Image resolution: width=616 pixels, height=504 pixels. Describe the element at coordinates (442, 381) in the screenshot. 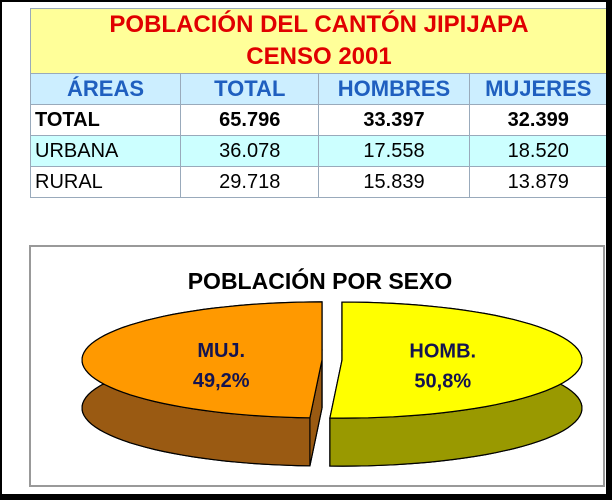

I see `slice-value-label: 50,8%` at that location.